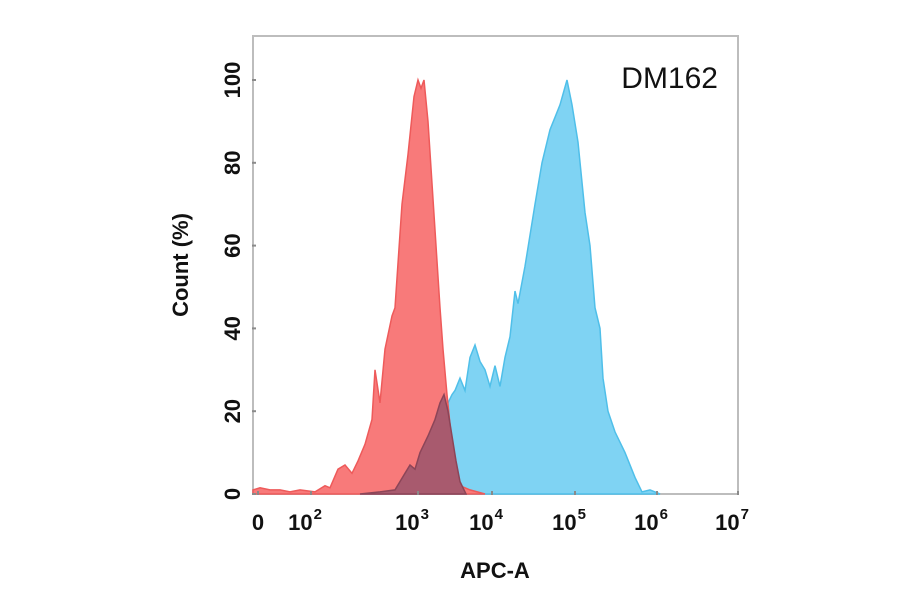 The image size is (900, 594). I want to click on x-axis-title: APC-A, so click(495, 570).